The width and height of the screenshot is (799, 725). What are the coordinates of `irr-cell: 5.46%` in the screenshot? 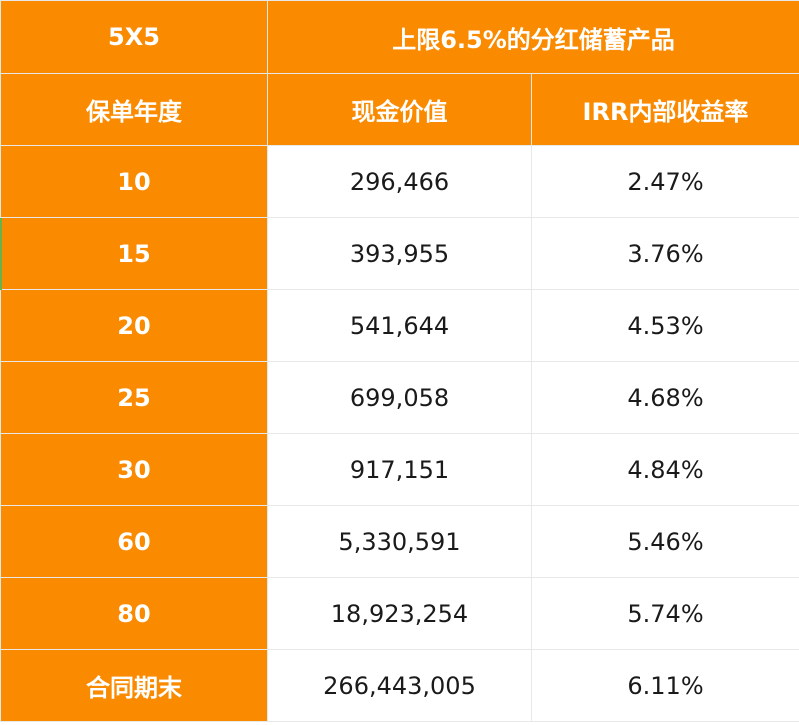 It's located at (665, 541).